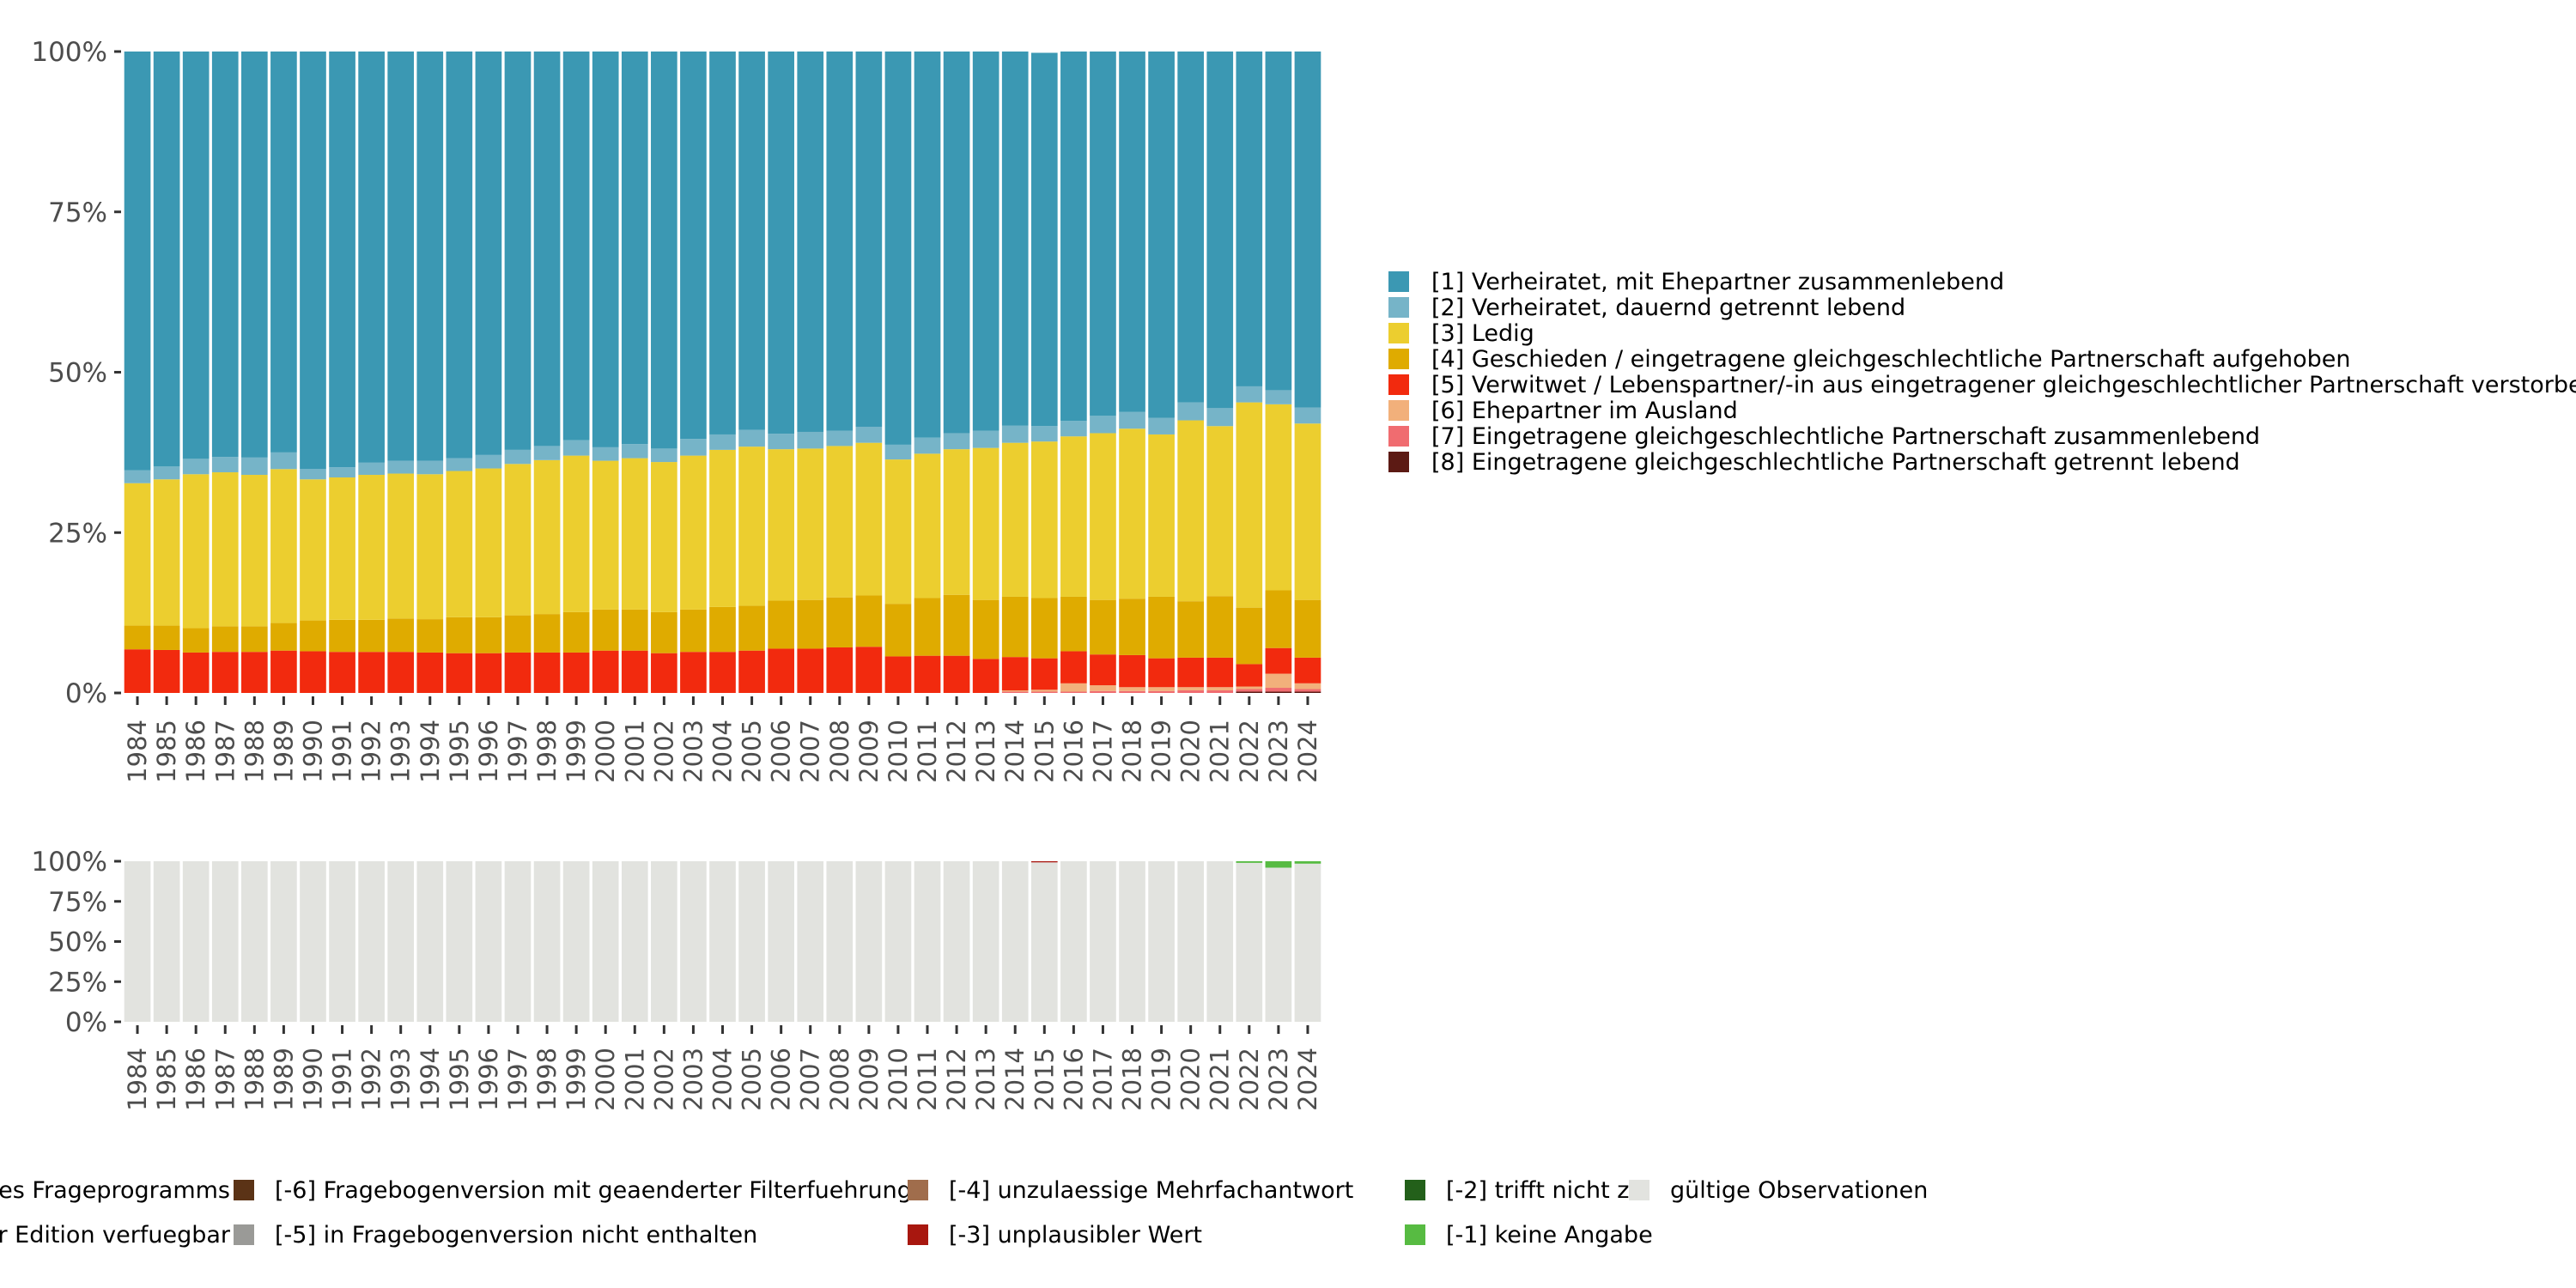 This screenshot has width=2576, height=1288. Describe the element at coordinates (1279, 397) in the screenshot. I see `top-bar-2023-2-verheiratet-dauernd-ge` at that location.